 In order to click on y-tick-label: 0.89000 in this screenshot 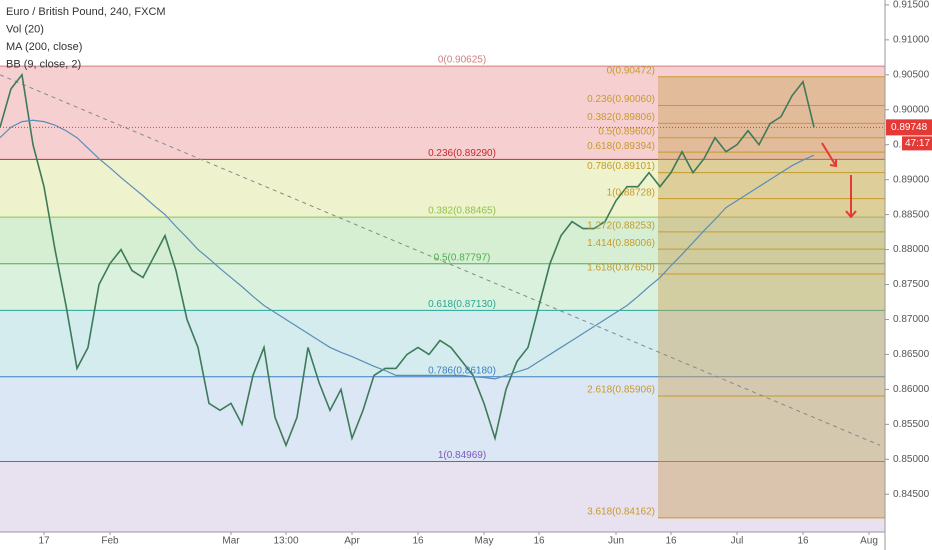, I will do `click(911, 179)`.